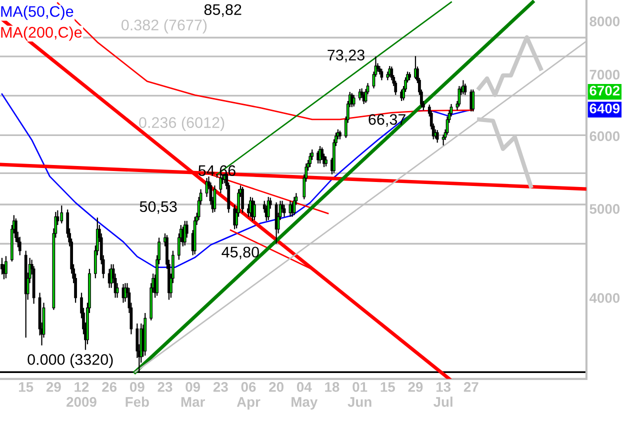  What do you see at coordinates (276, 387) in the screenshot?
I see `x-tick-label: 20` at bounding box center [276, 387].